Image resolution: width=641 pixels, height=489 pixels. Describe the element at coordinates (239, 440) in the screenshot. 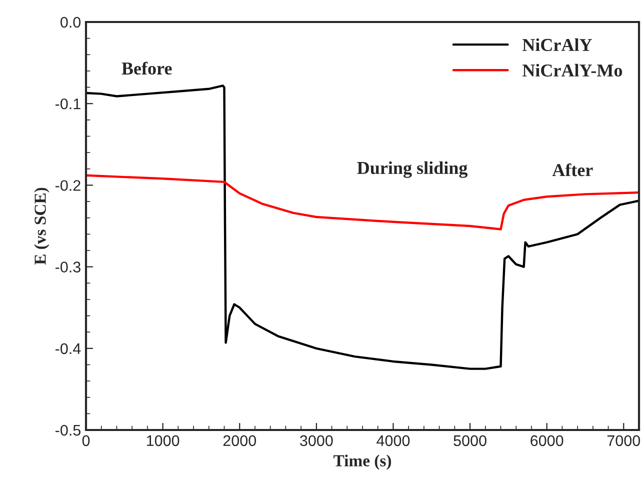

I see `x-tick-label: 2000` at that location.